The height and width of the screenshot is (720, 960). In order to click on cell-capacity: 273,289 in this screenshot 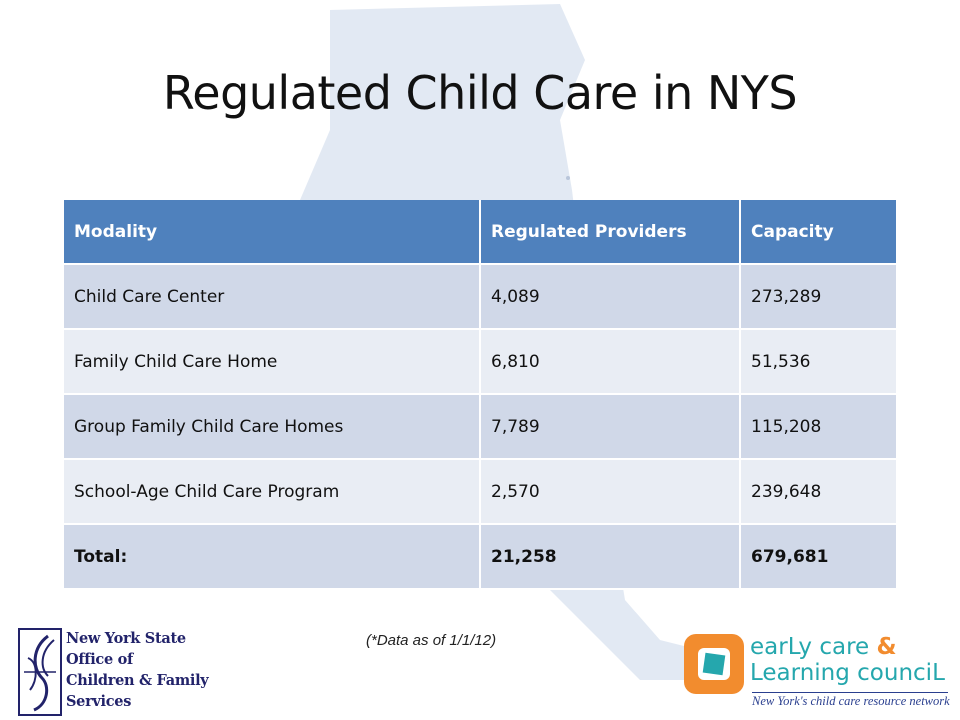, I will do `click(818, 297)`.